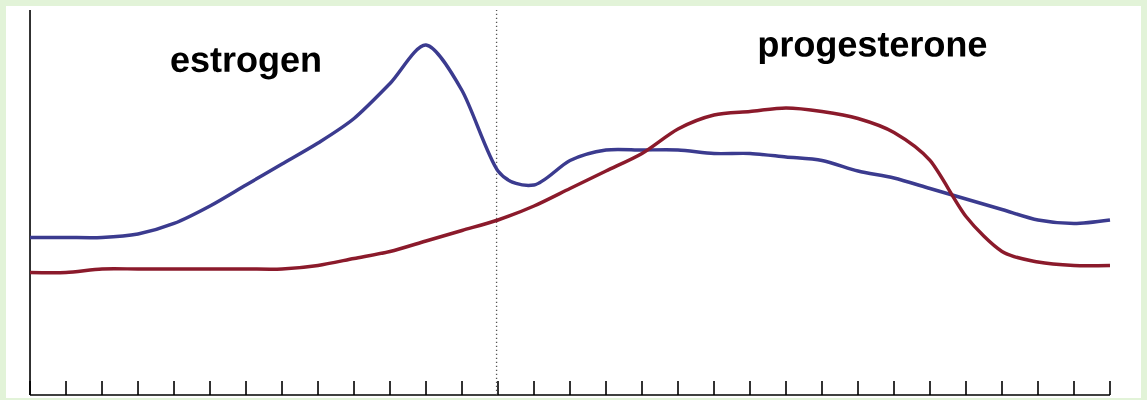  I want to click on series-label: estrogen, so click(245, 64).